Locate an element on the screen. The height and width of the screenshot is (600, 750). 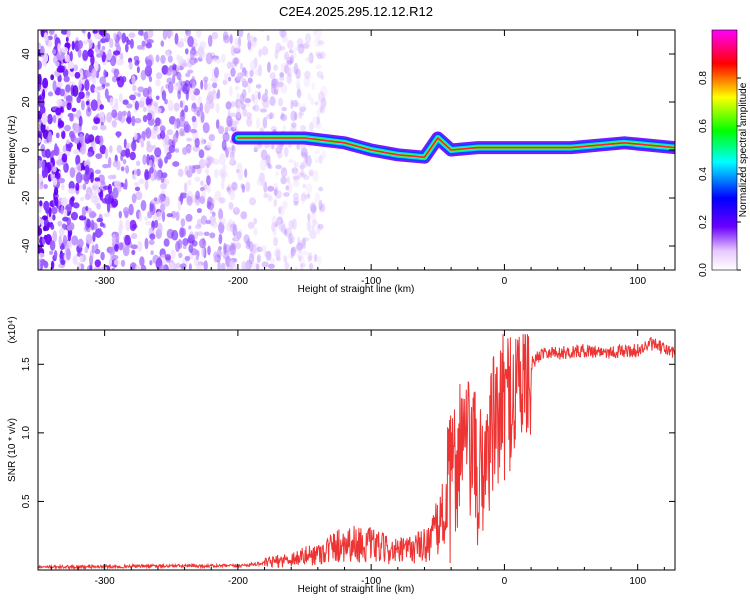
colorbar-tick-label: 0.8 is located at coordinates (703, 78).